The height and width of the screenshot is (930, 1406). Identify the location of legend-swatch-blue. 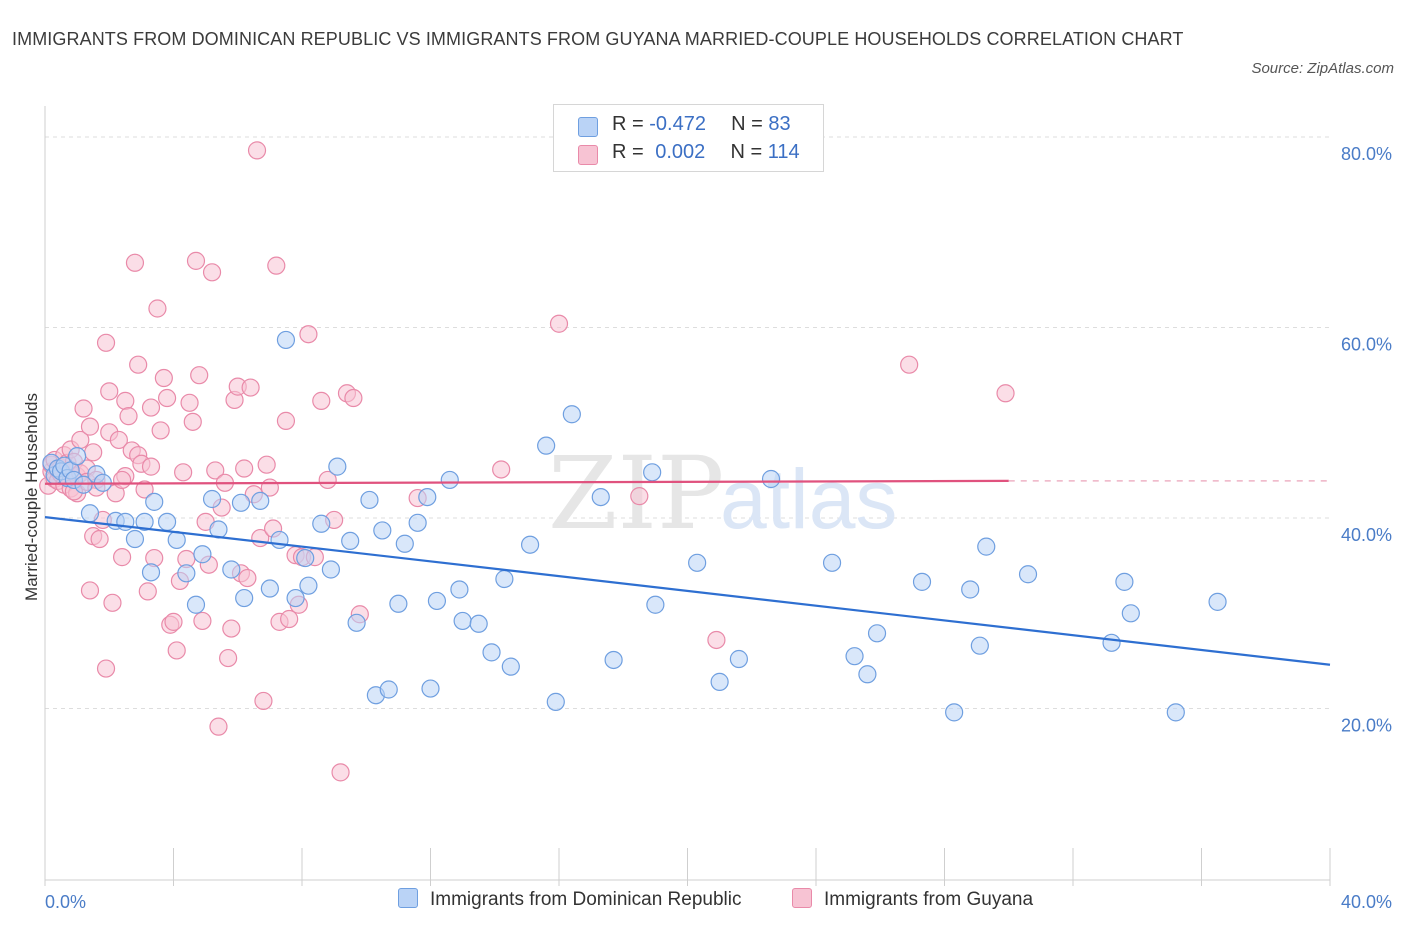
(588, 127).